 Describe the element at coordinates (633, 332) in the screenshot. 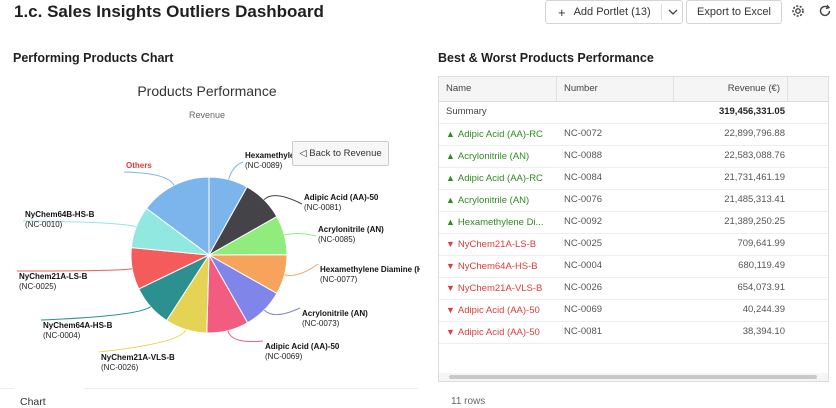

I see `table-row: ▼ Adipic Acid (AA)-50 NC-0081 38,394.10` at that location.